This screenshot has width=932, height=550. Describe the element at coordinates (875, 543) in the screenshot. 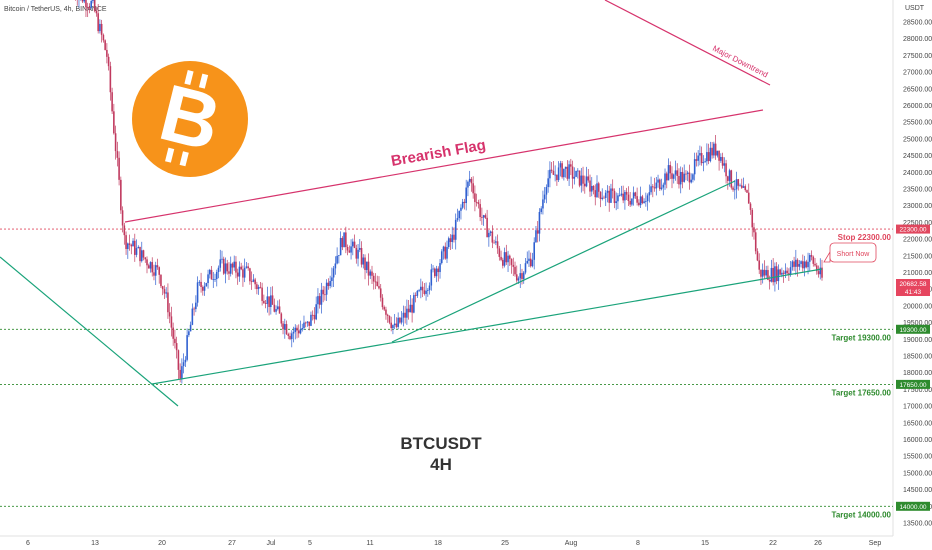

I see `time-tick-label: Sep` at that location.